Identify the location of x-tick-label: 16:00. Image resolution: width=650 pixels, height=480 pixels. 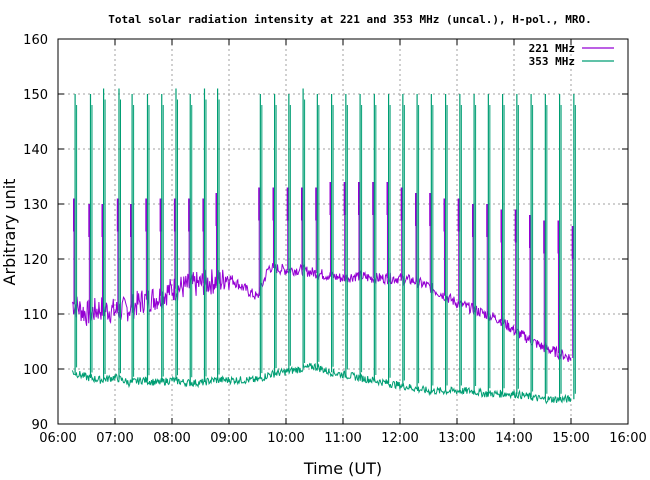
(627, 438).